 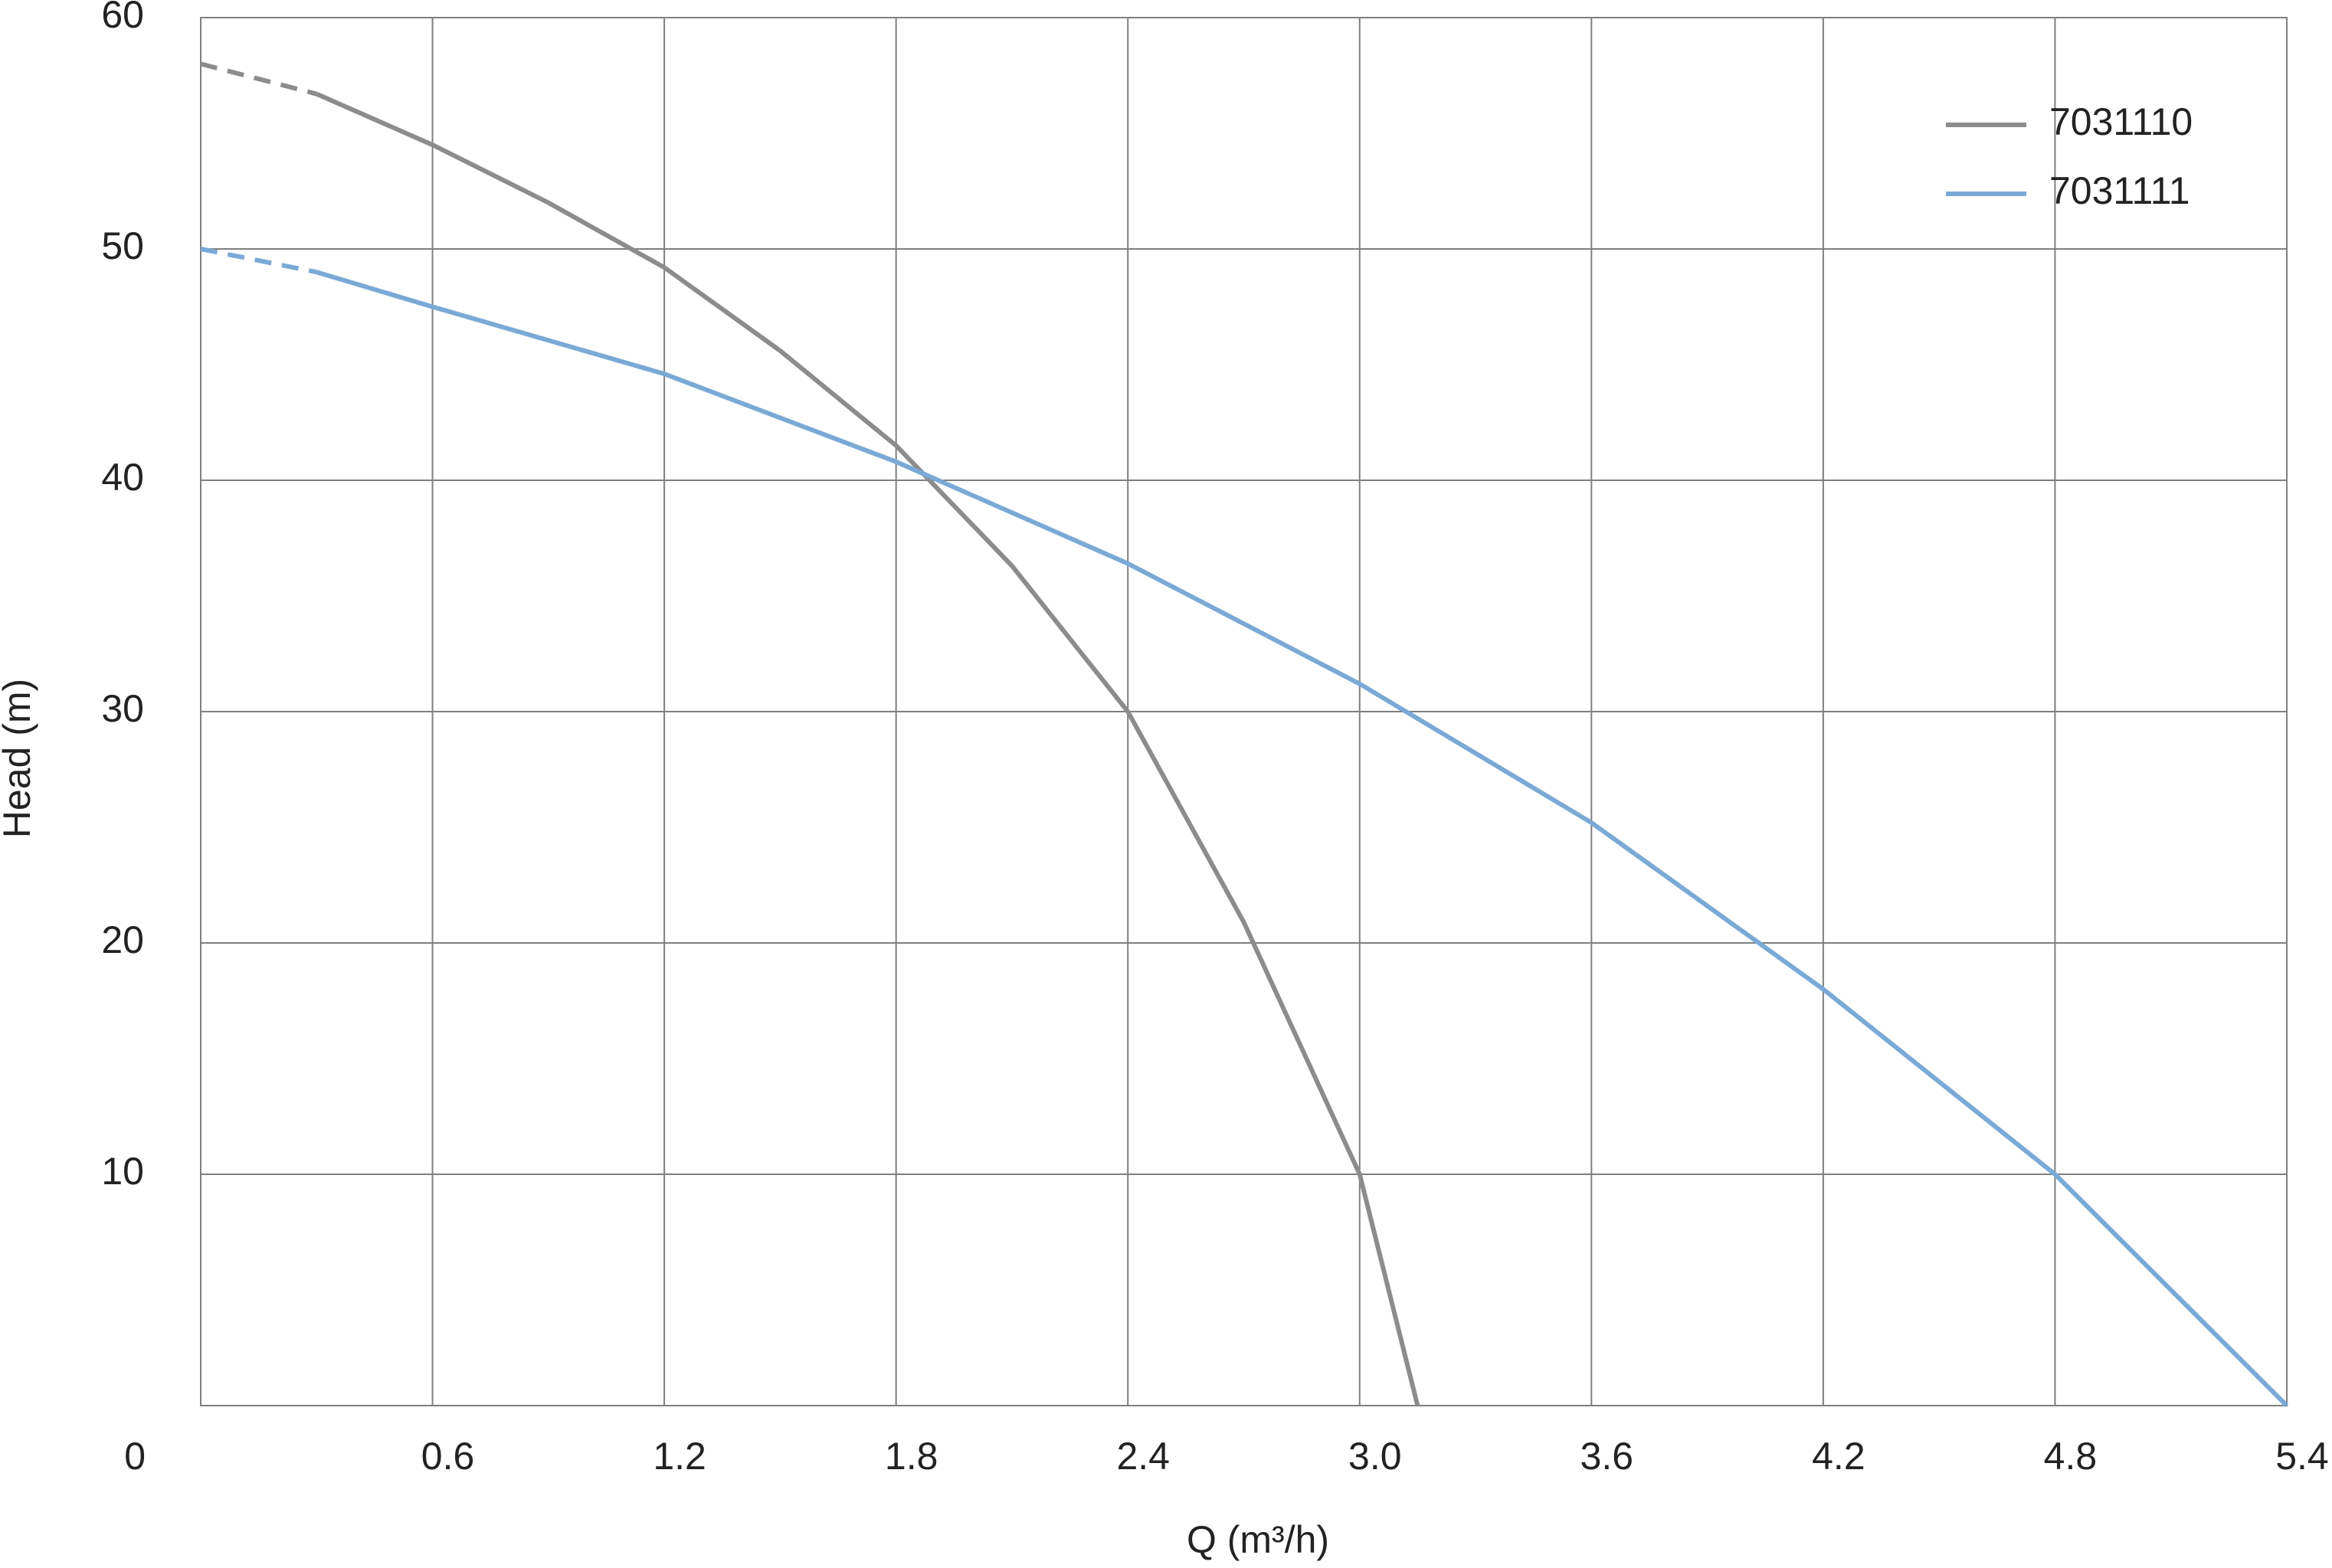 What do you see at coordinates (122, 245) in the screenshot?
I see `y-tick-label: 50` at bounding box center [122, 245].